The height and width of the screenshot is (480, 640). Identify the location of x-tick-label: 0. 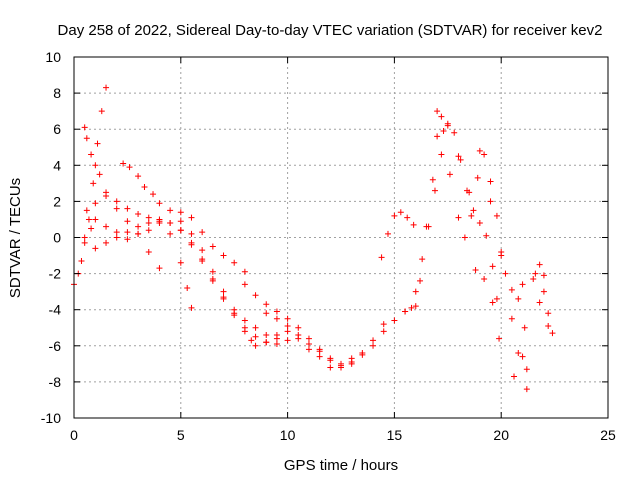
(74, 435).